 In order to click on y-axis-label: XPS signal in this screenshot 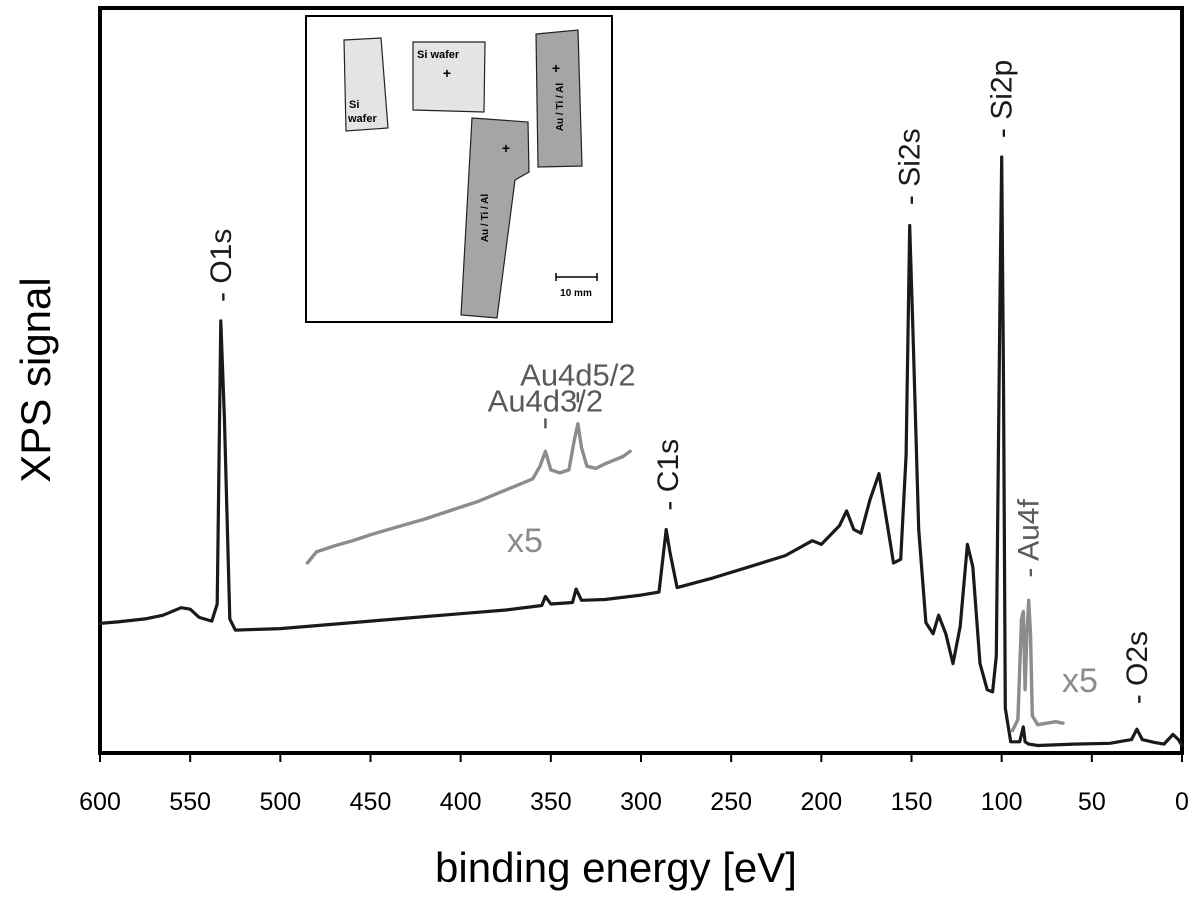, I will do `click(35, 379)`.